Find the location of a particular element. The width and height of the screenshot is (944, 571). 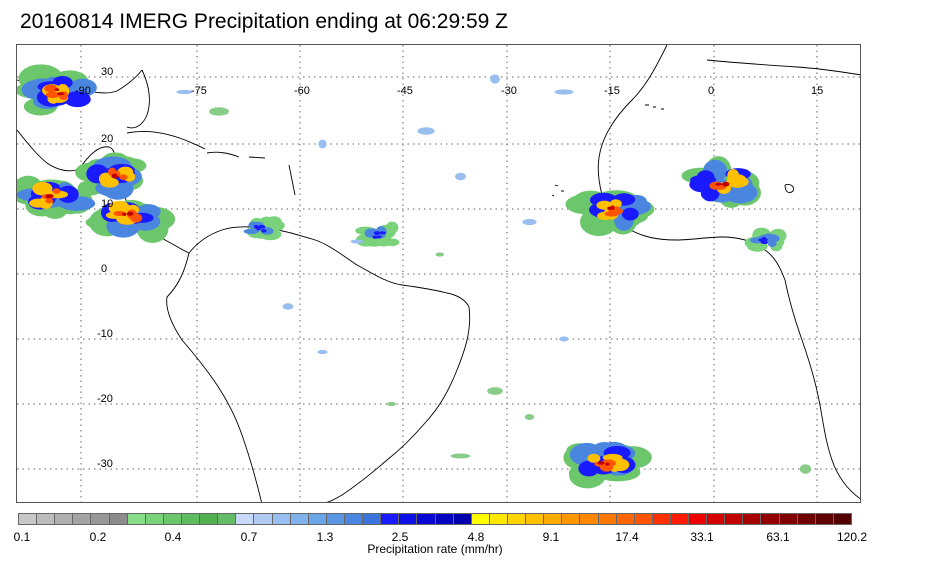

colorbar-tick-label: 2.5 is located at coordinates (400, 537).